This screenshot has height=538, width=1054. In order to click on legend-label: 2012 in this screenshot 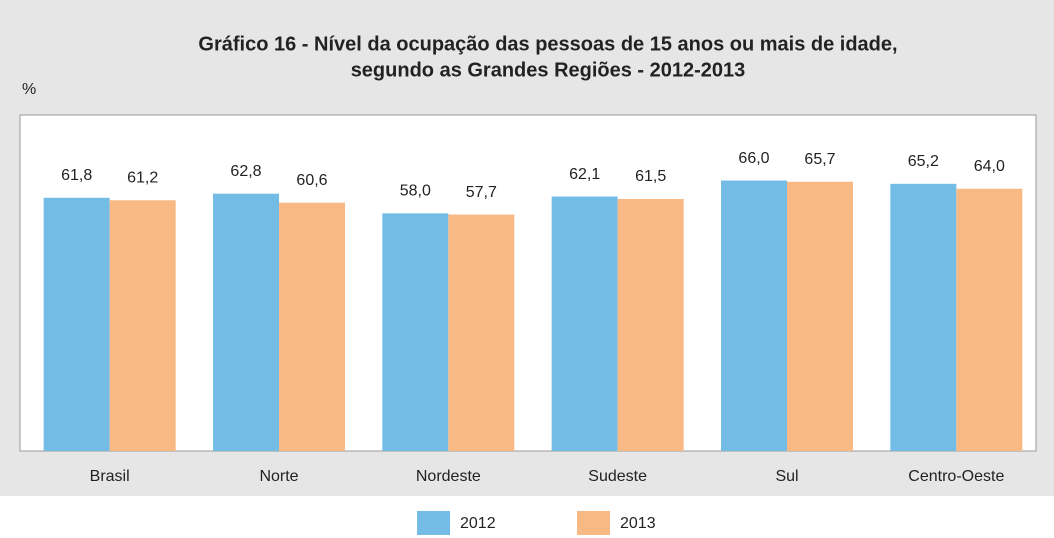, I will do `click(478, 523)`.